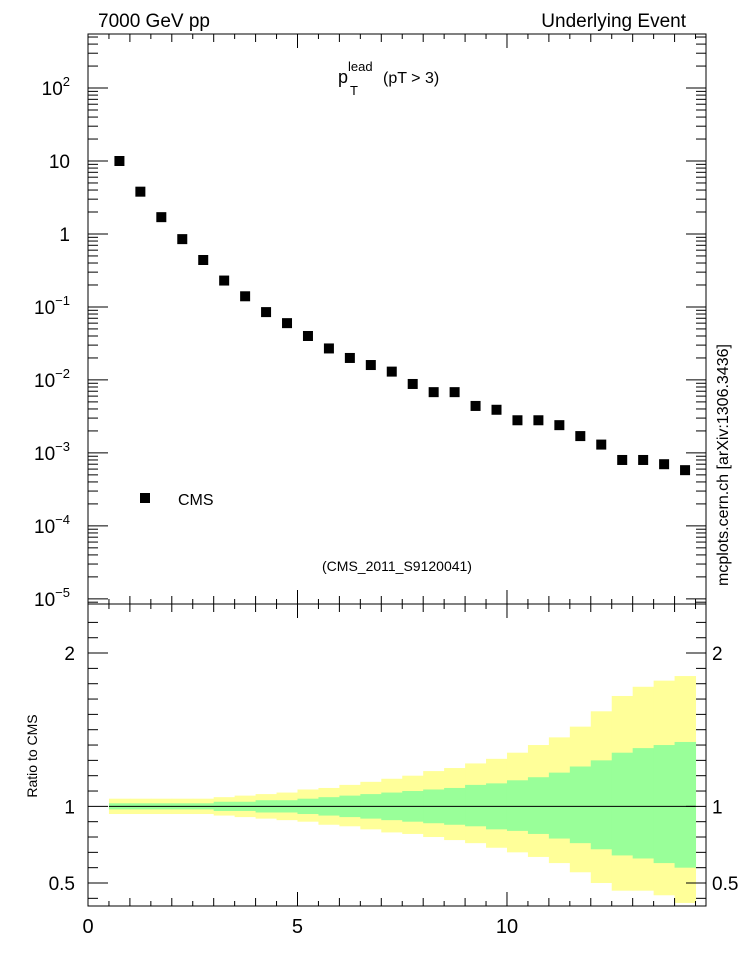 The image size is (746, 972). What do you see at coordinates (154, 21) in the screenshot?
I see `header-left: 7000 GeV pp` at bounding box center [154, 21].